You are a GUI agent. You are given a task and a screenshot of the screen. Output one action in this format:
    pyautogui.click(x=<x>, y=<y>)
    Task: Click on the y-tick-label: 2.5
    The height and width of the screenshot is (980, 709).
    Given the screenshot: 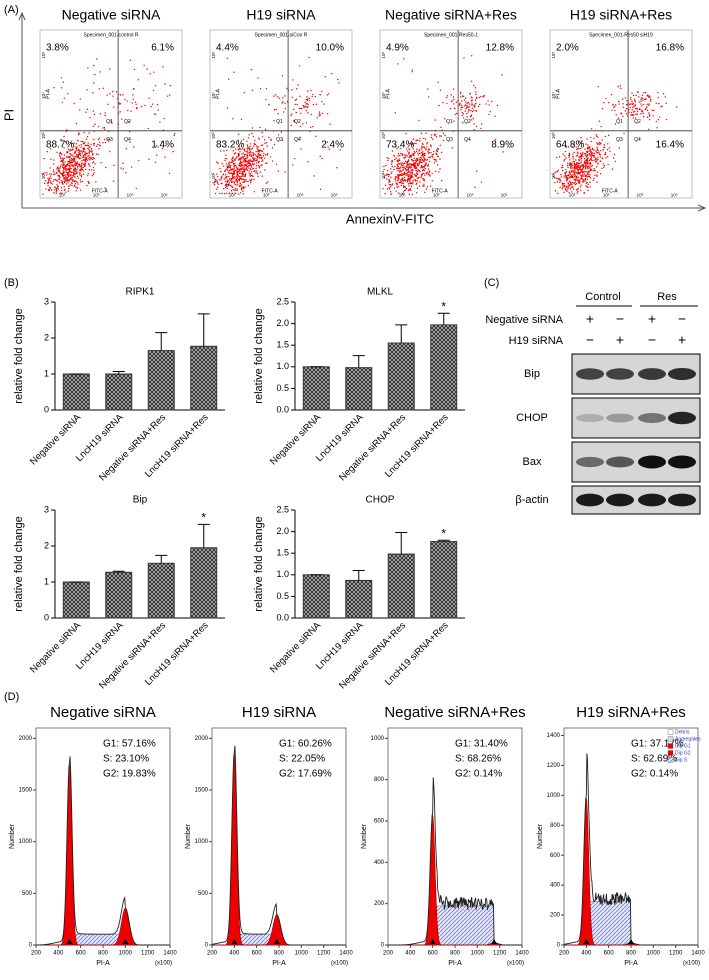 What is the action you would take?
    pyautogui.click(x=282, y=509)
    